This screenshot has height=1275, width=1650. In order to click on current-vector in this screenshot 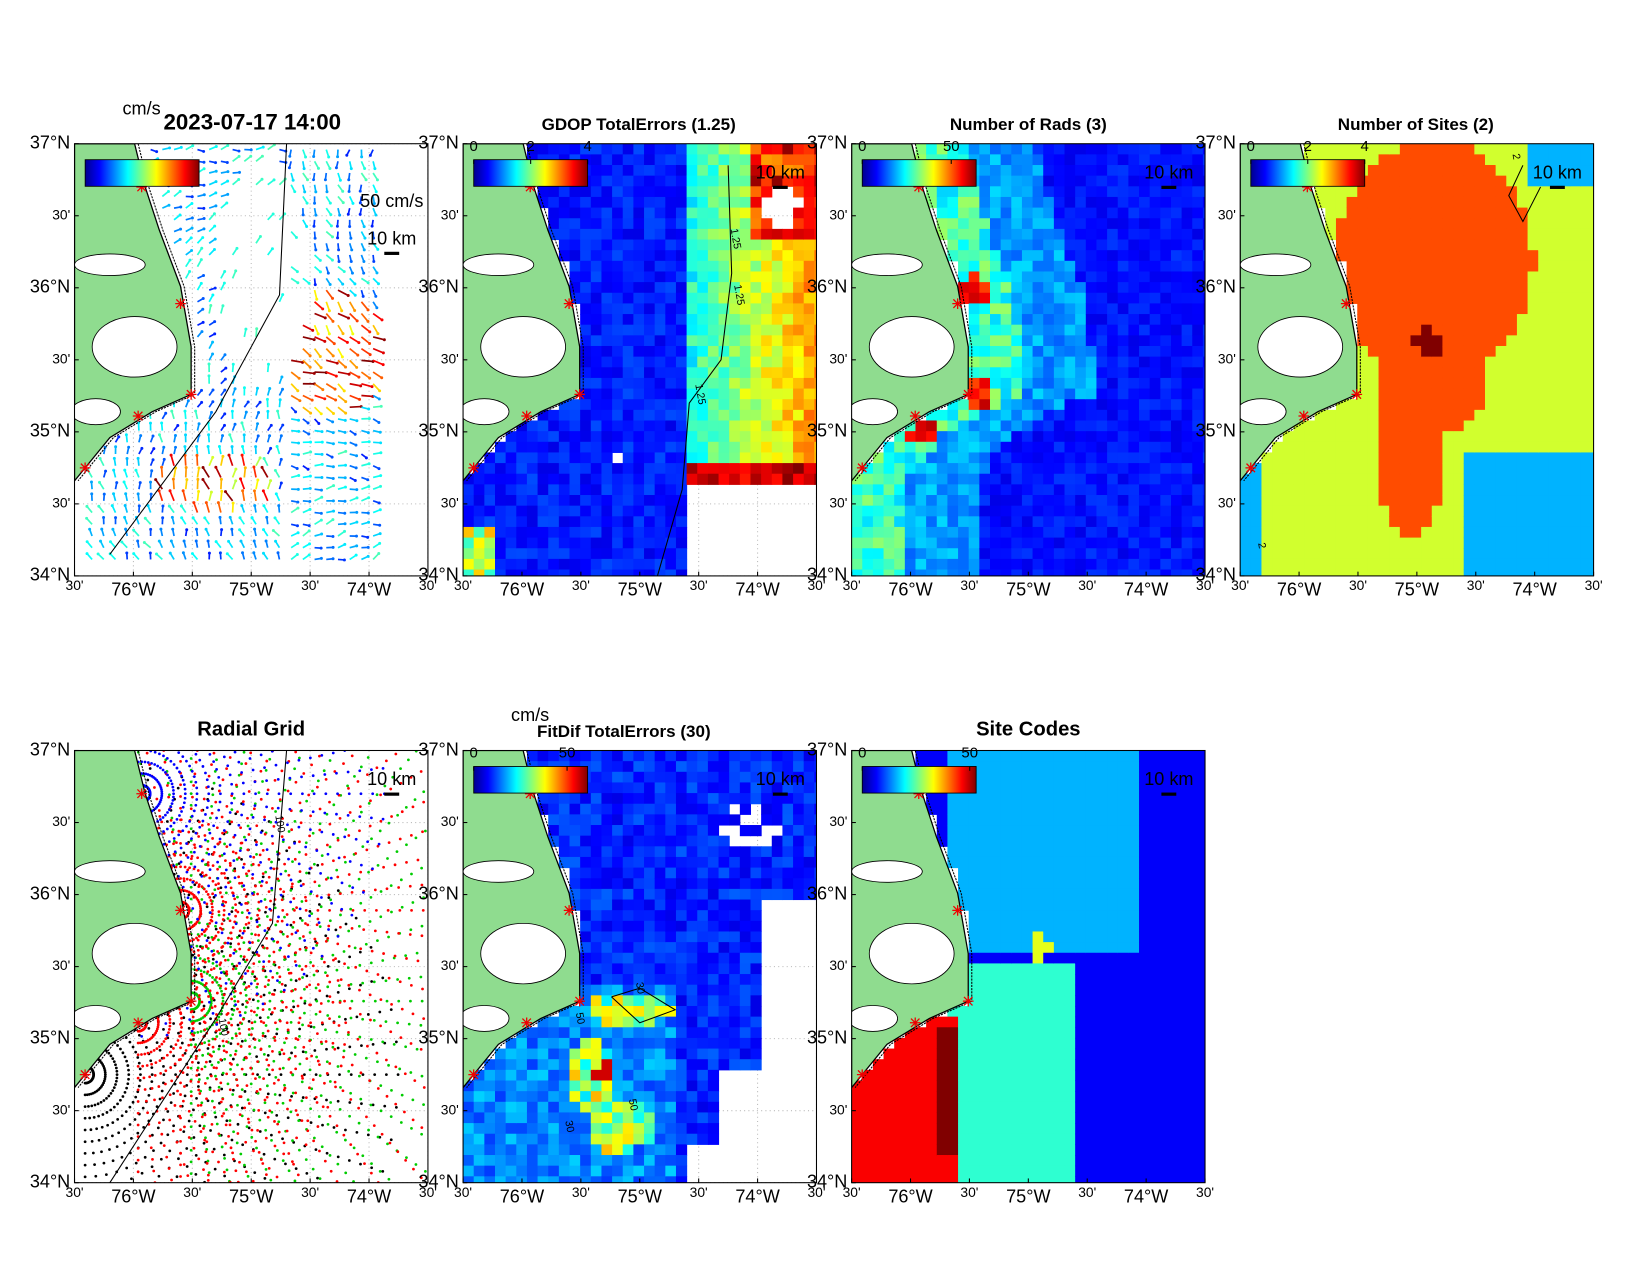, I will do `click(294, 387)`.